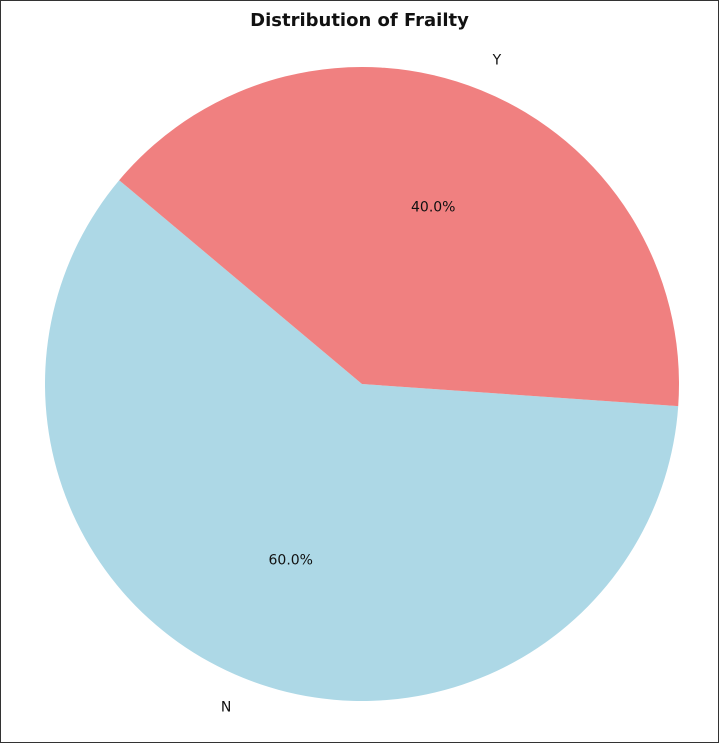  Describe the element at coordinates (359, 20) in the screenshot. I see `chart-title: Distribution of Frailty` at that location.